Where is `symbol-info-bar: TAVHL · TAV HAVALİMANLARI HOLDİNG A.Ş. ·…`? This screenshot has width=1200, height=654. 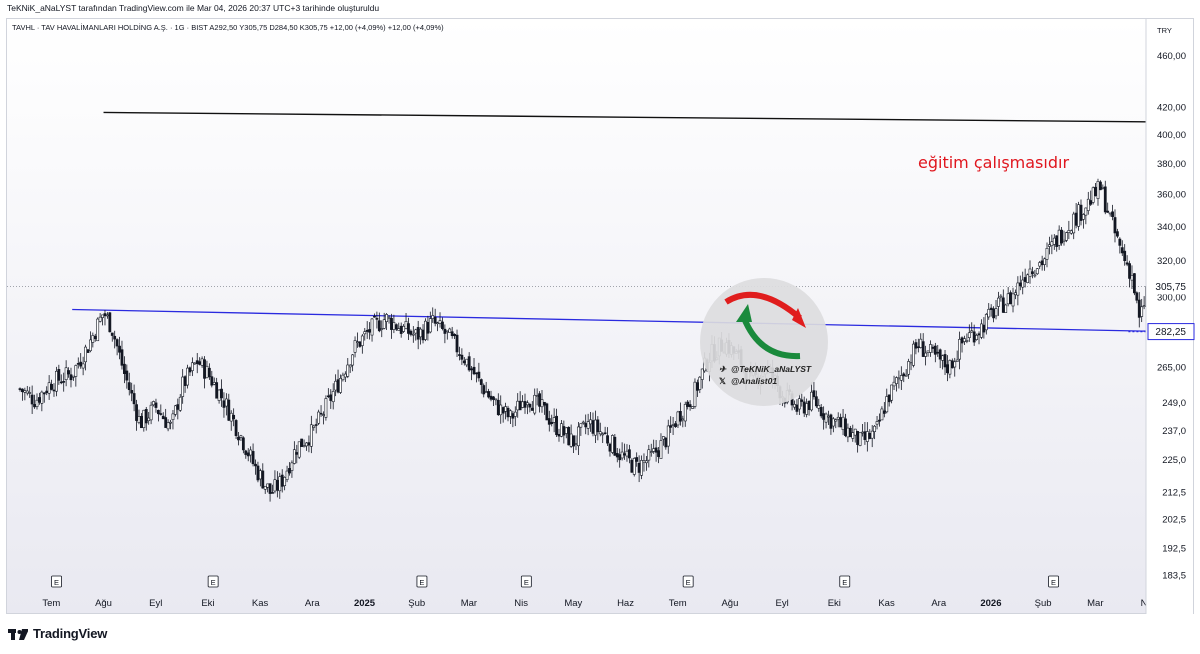
symbol-info-bar: TAVHL · TAV HAVALİMANLARI HOLDİNG A.Ş. ·… is located at coordinates (228, 27).